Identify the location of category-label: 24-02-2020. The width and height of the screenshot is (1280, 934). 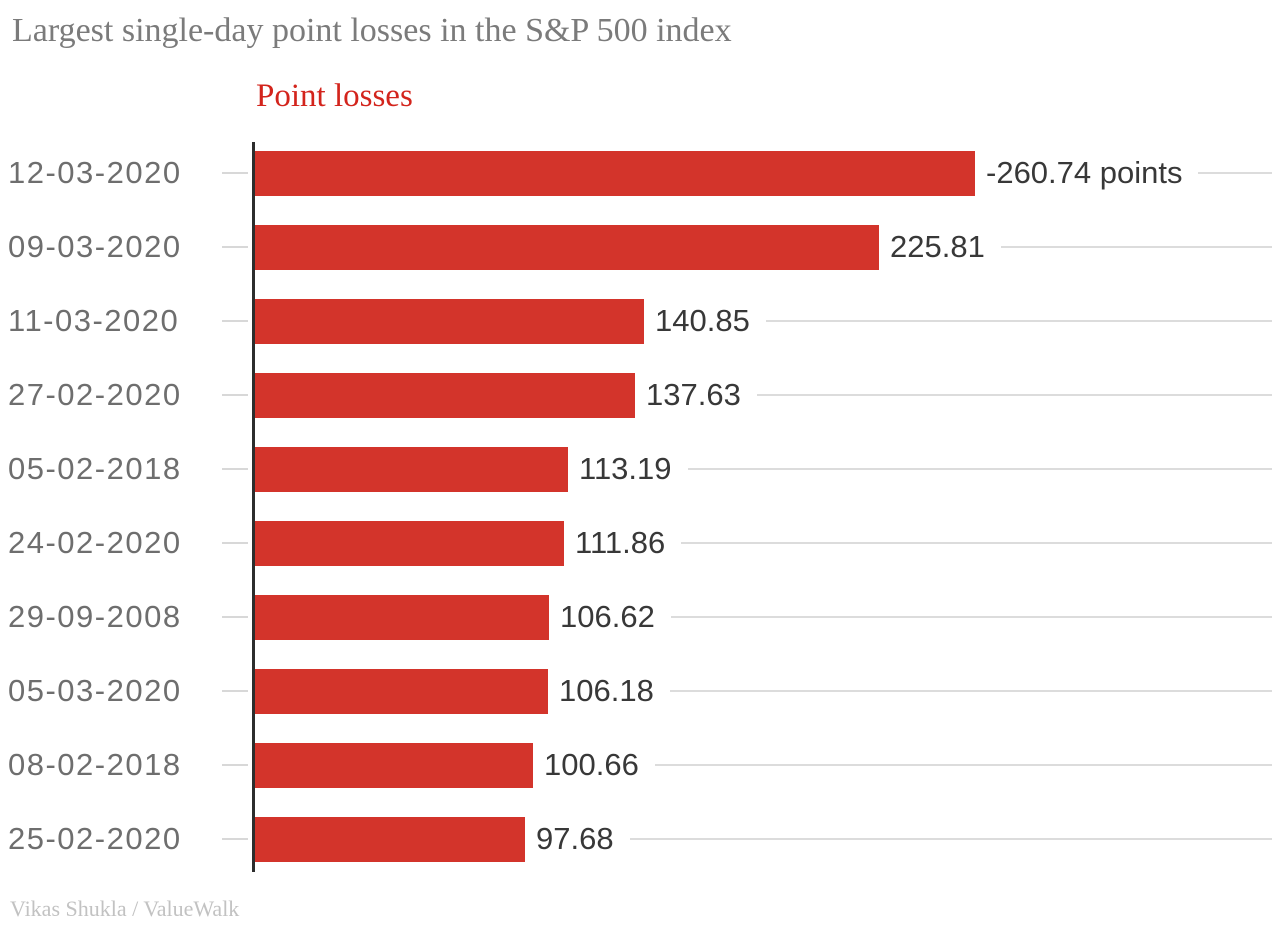
(95, 542).